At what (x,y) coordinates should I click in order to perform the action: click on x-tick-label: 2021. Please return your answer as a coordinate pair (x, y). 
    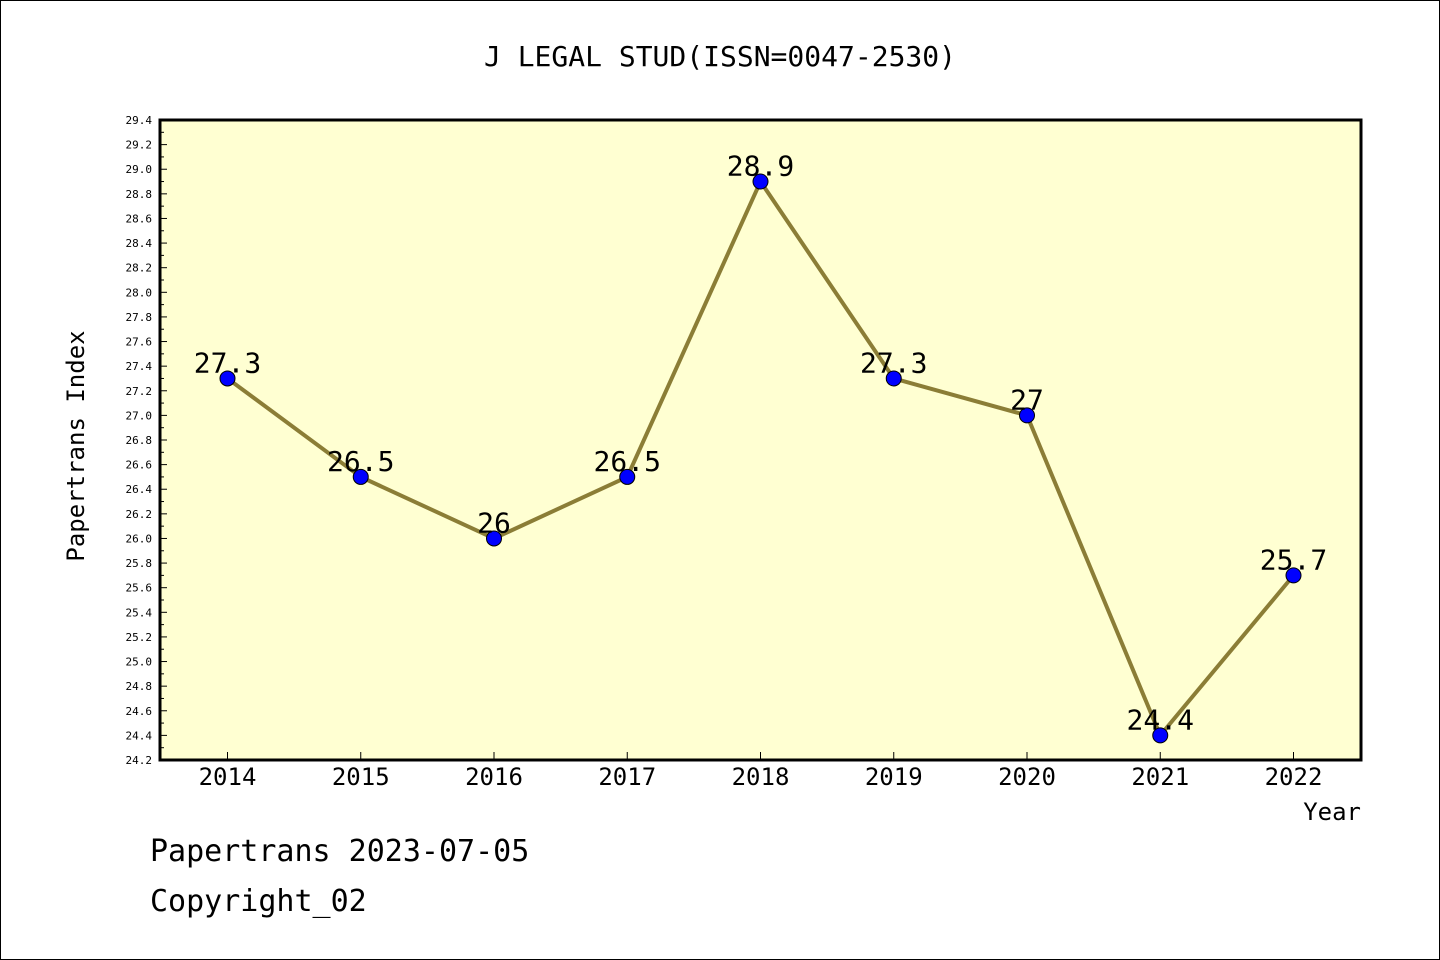
    Looking at the image, I should click on (1160, 777).